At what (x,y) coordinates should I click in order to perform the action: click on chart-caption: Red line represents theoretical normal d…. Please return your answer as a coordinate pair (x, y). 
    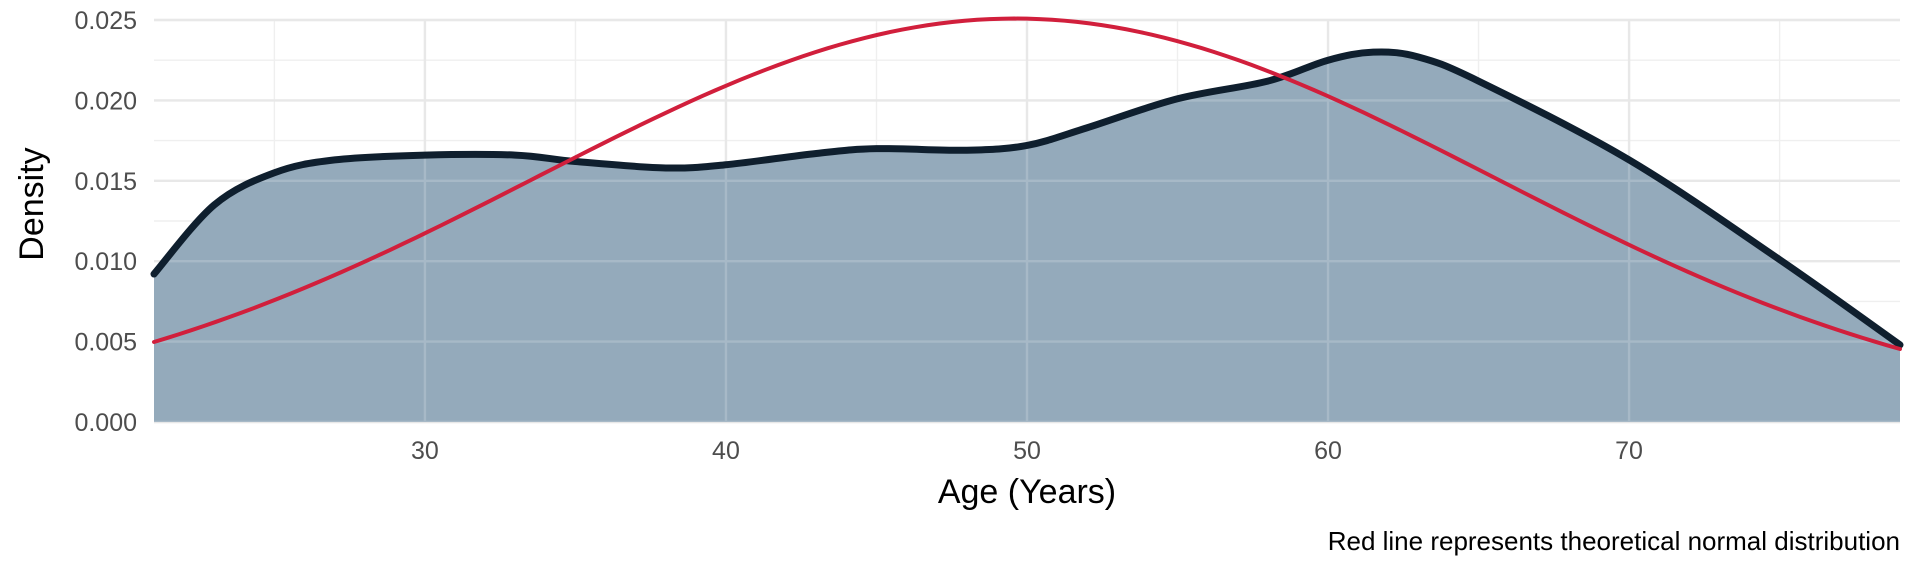
    Looking at the image, I should click on (1614, 541).